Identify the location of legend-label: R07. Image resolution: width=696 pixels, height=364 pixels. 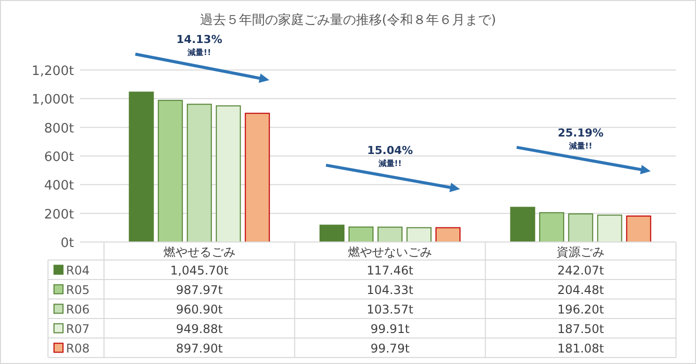
(78, 329).